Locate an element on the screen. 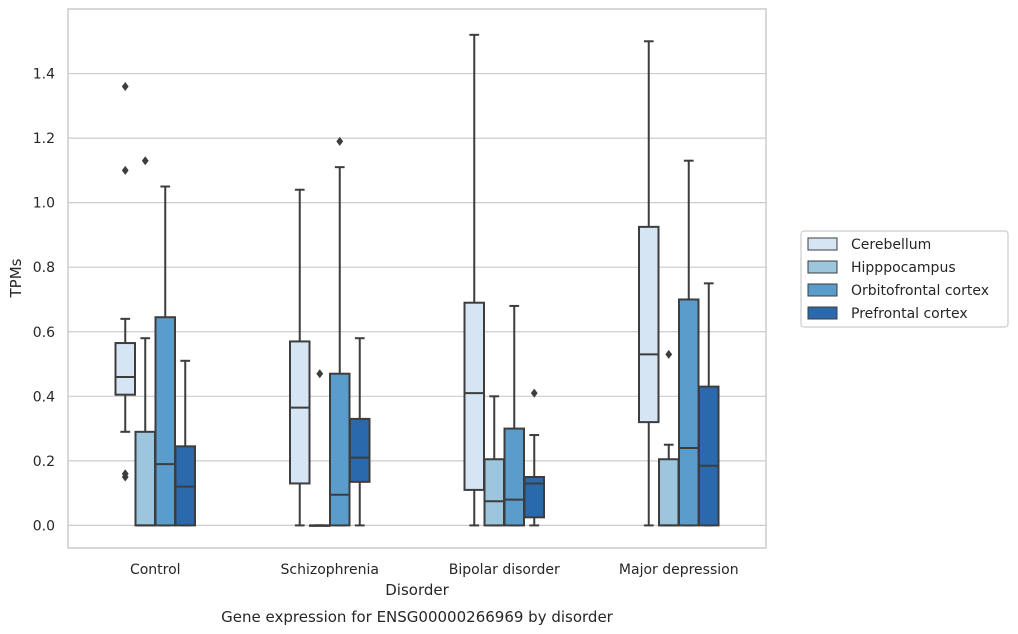 Image resolution: width=1018 pixels, height=634 pixels. x-axis-label: Disorder is located at coordinates (417, 590).